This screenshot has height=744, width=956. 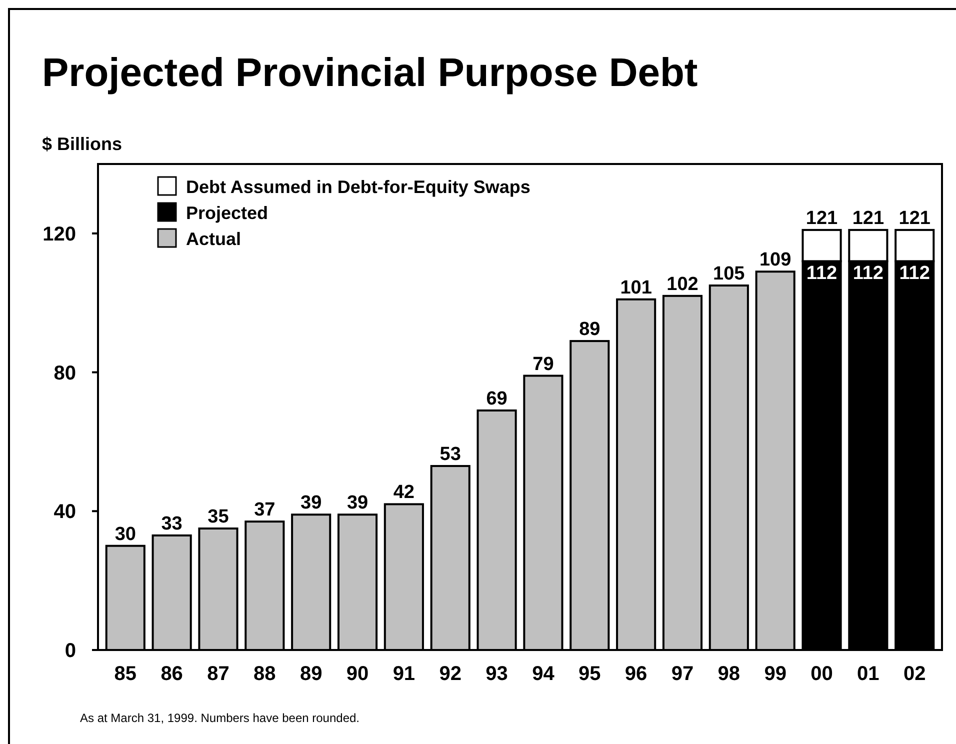 I want to click on x-tick-label: 95, so click(x=589, y=674).